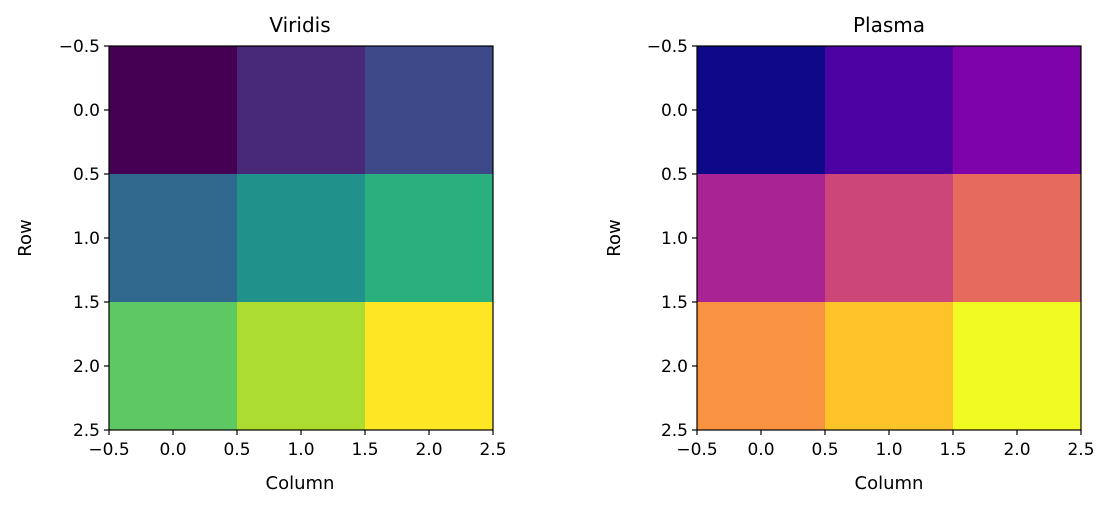  What do you see at coordinates (889, 25) in the screenshot?
I see `chart-title: Plasma` at bounding box center [889, 25].